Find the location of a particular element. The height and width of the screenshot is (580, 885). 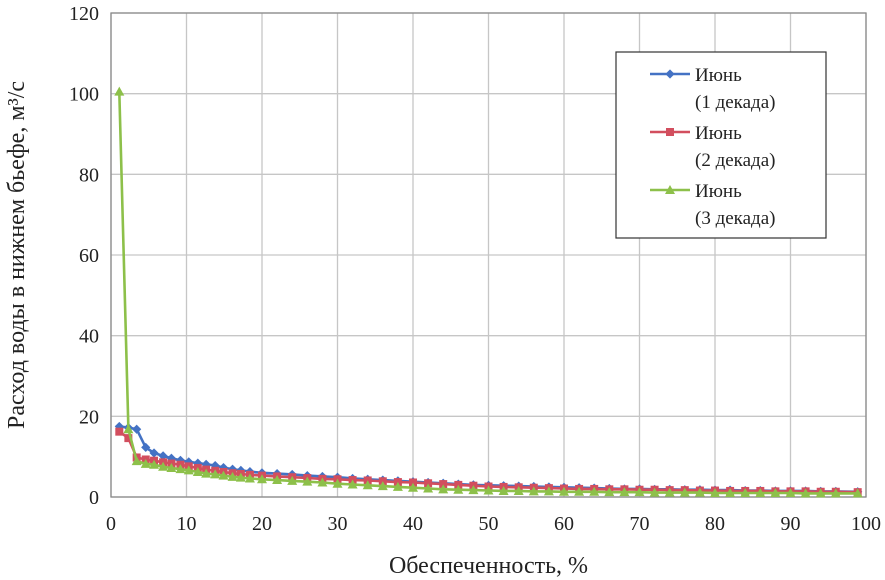

x-axis-title: Обеспеченность, % is located at coordinates (488, 566).